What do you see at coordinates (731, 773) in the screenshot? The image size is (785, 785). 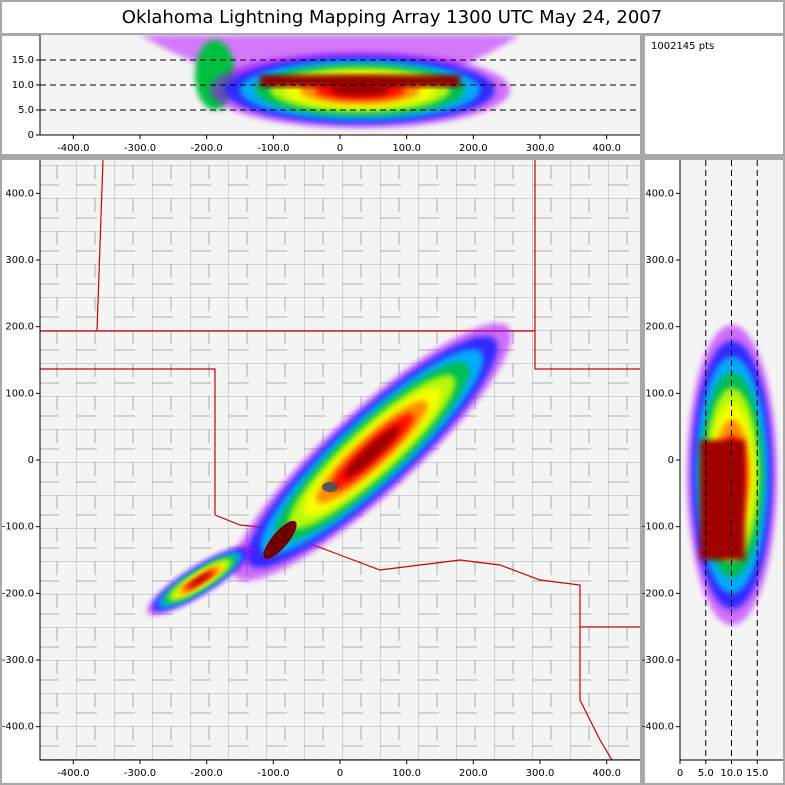 I see `x-tick-label: 10.0` at bounding box center [731, 773].